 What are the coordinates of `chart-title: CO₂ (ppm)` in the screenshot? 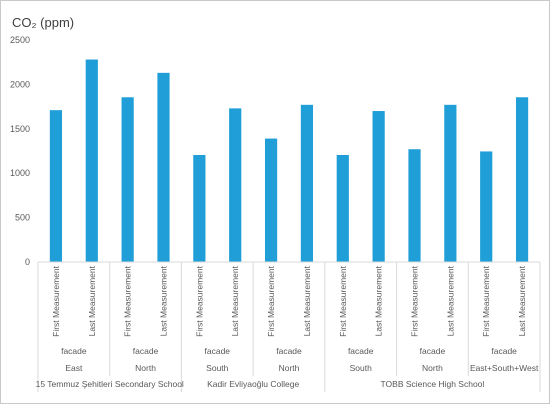 It's located at (43, 22).